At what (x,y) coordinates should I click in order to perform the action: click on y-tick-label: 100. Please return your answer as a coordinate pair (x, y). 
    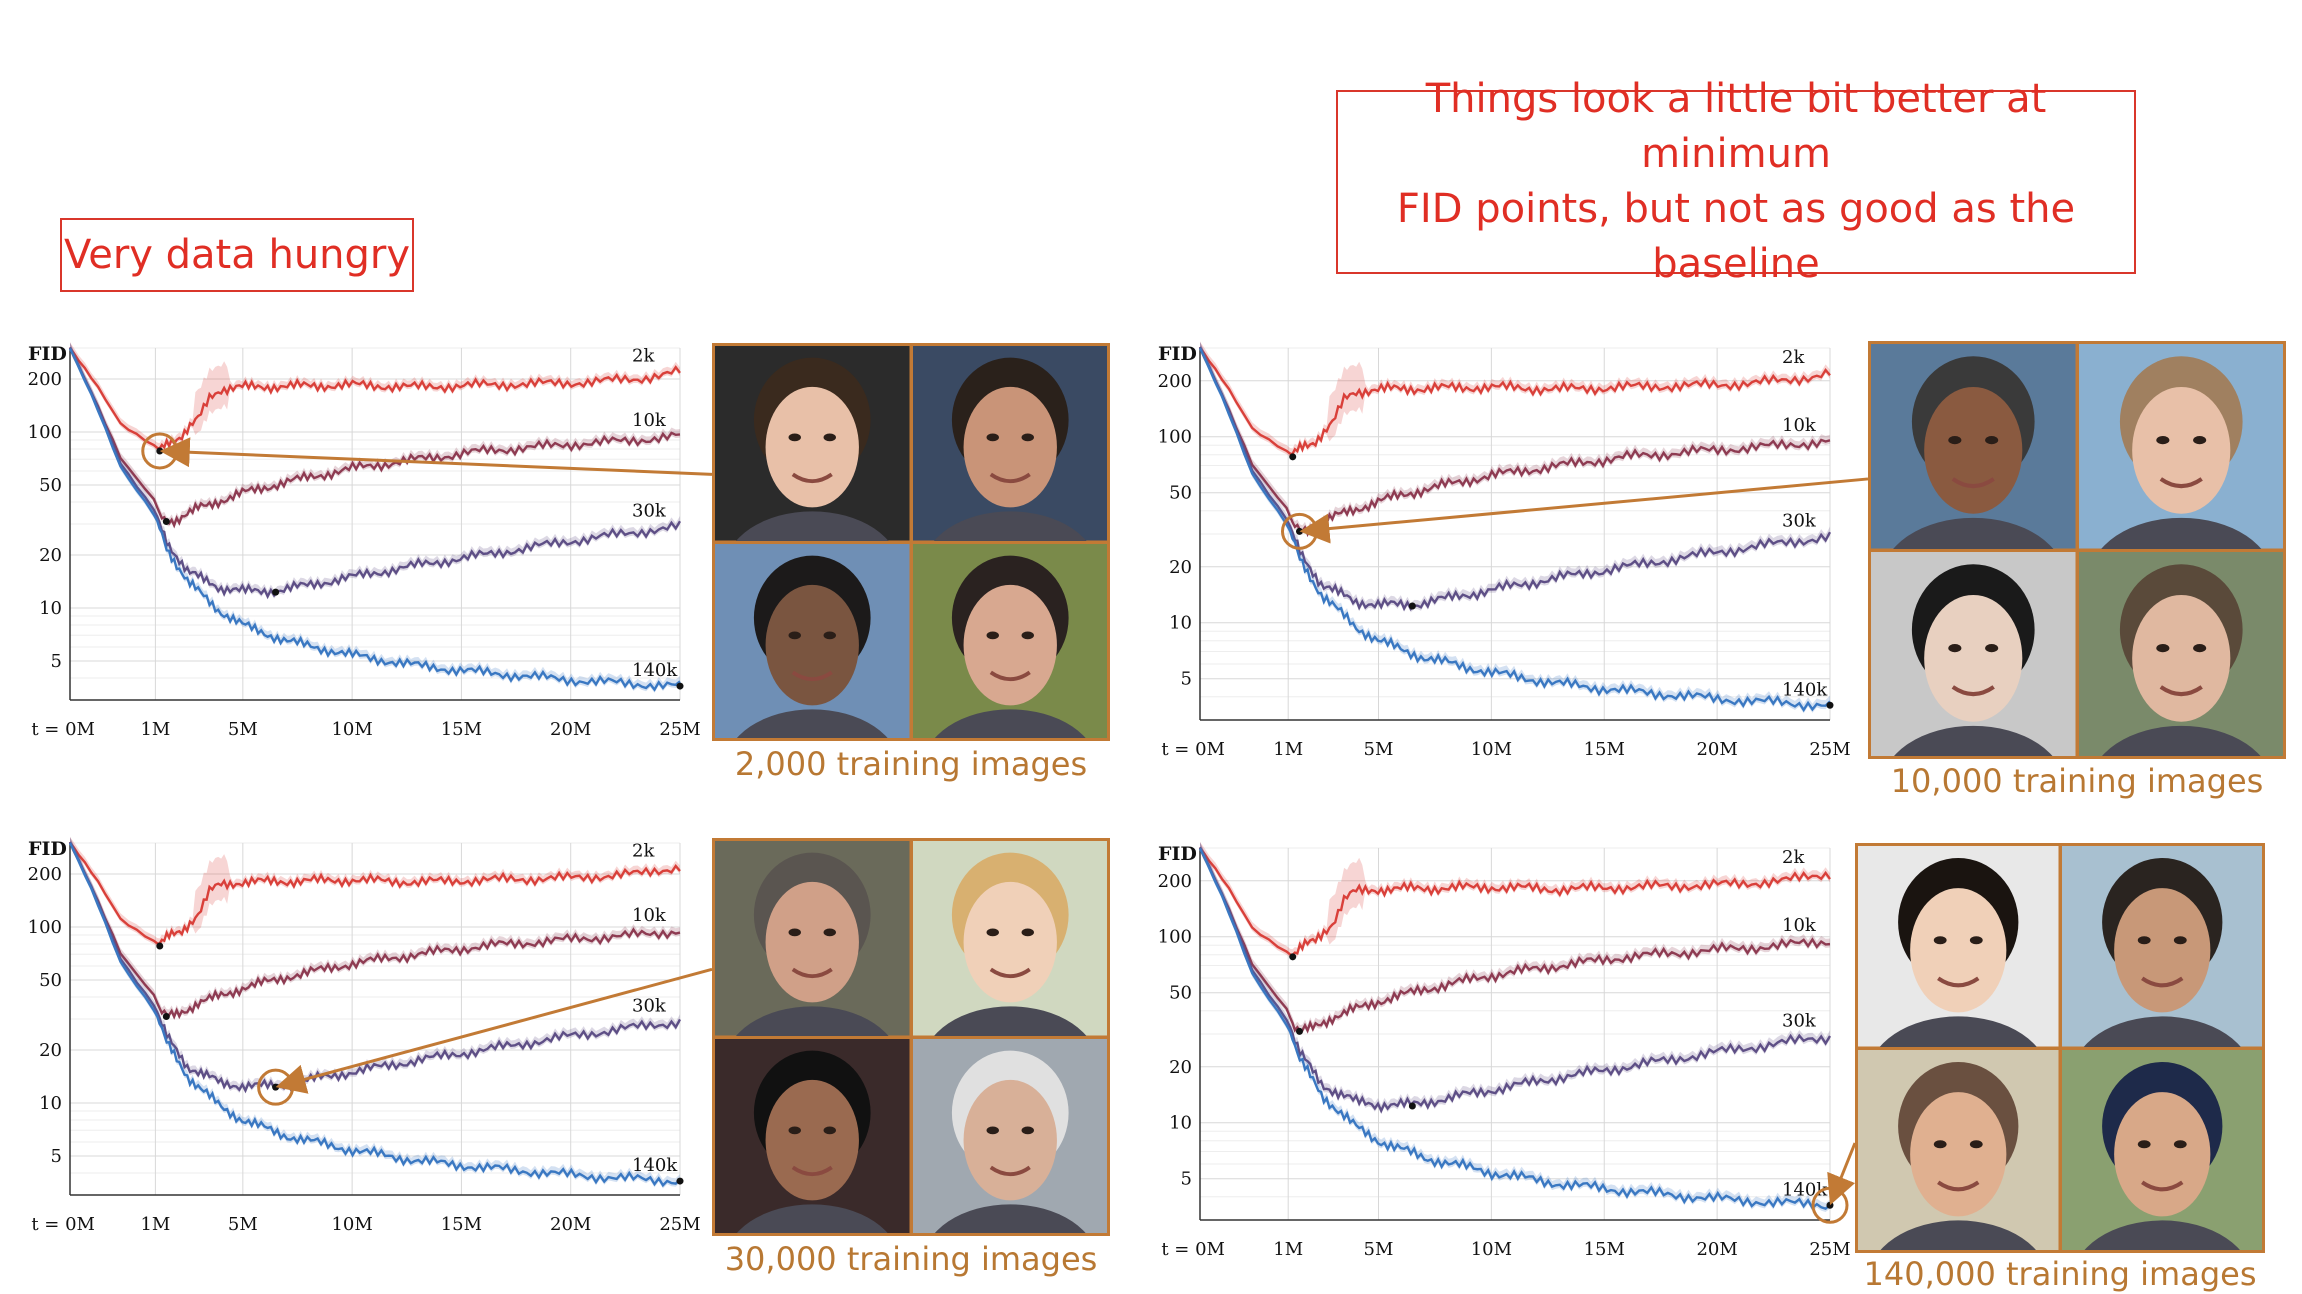
    Looking at the image, I should click on (1175, 937).